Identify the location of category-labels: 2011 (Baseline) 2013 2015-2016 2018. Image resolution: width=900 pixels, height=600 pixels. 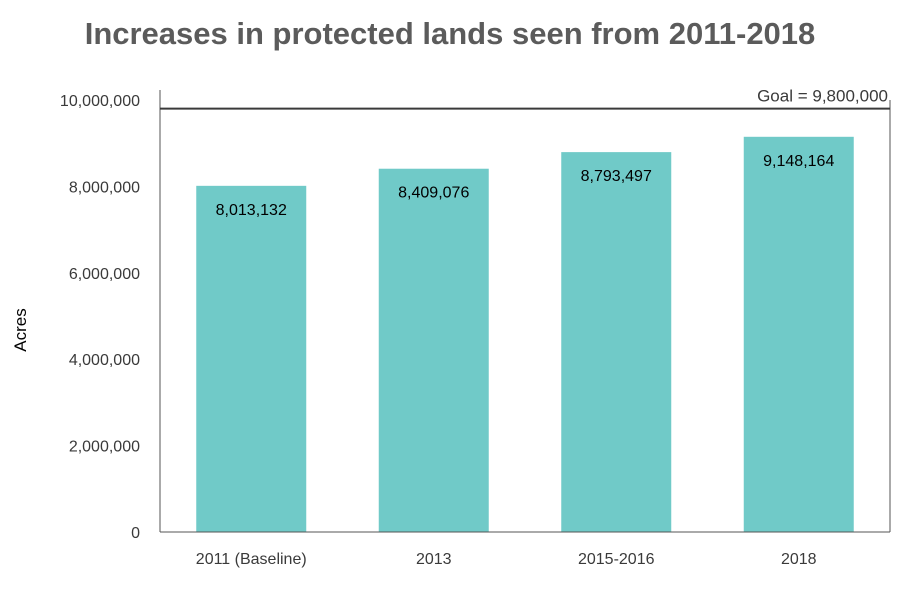
(506, 559).